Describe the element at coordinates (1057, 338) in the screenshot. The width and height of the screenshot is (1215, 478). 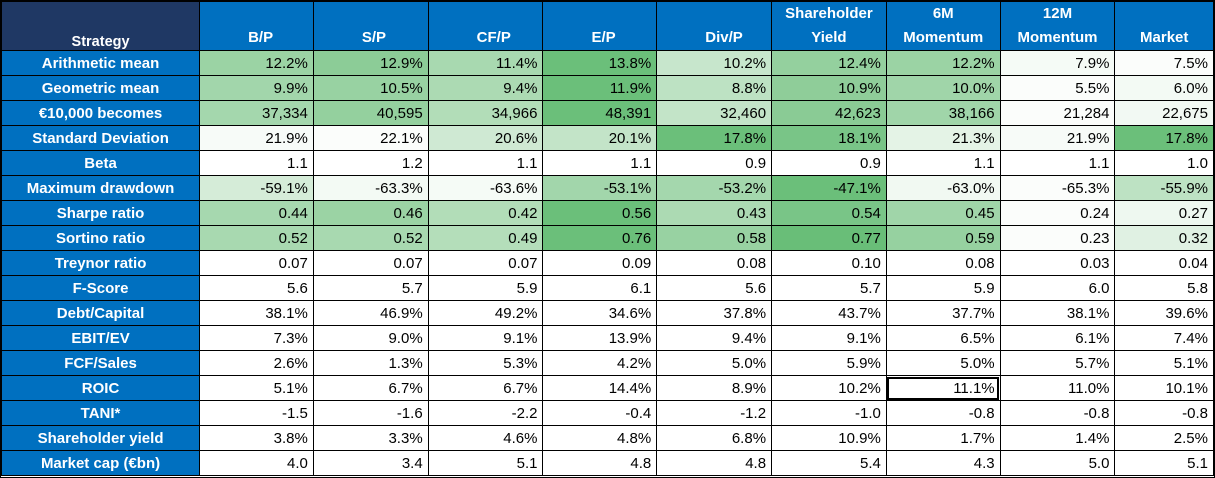
I see `table-cell: 6.1%` at that location.